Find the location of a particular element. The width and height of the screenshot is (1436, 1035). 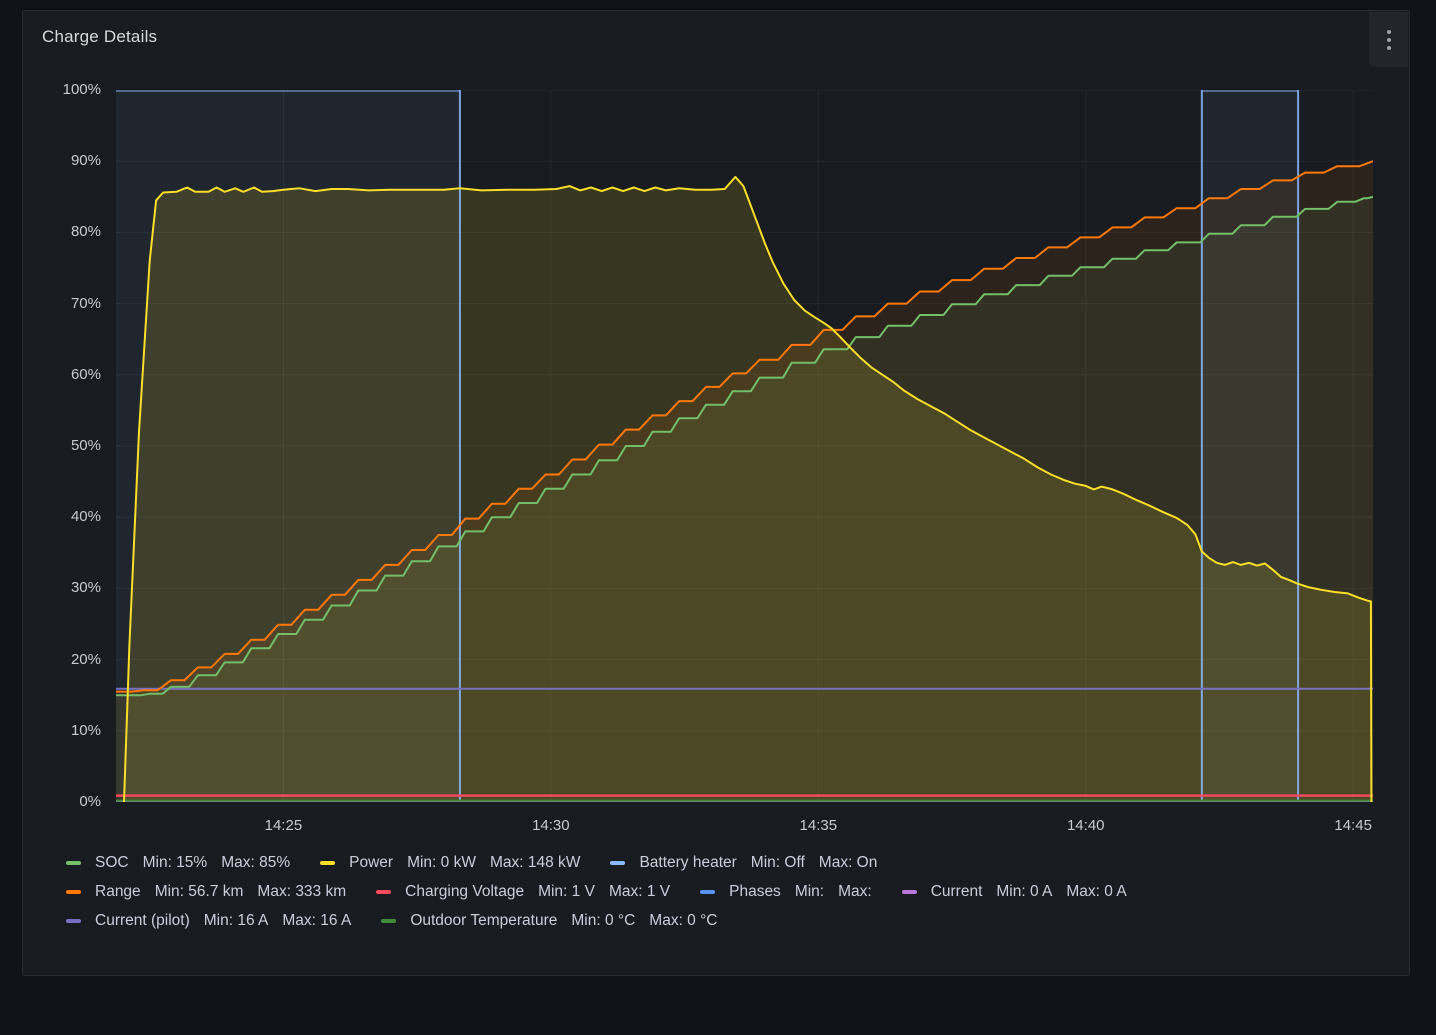

legend-item-soc: SOC Min: 15% Max: 85% is located at coordinates (178, 863).